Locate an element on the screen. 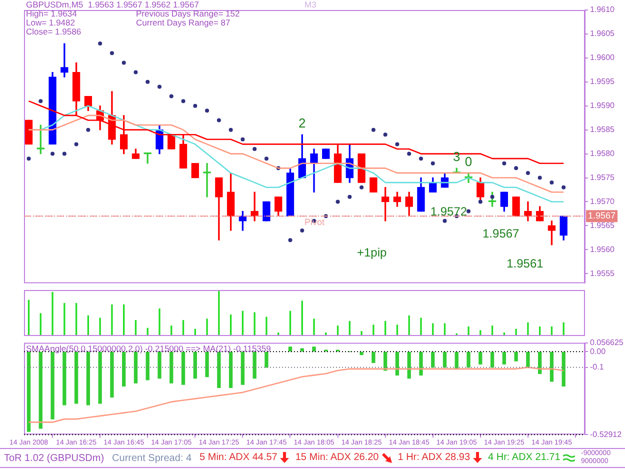 The height and width of the screenshot is (469, 625). text: M3 is located at coordinates (310, 5).